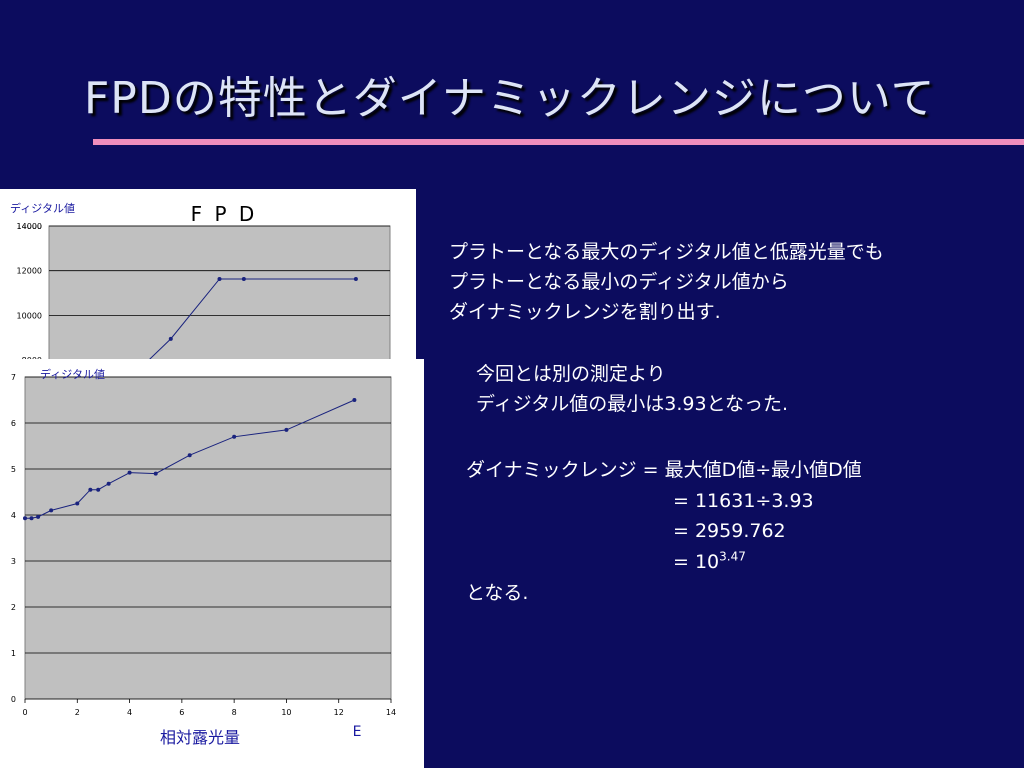 The height and width of the screenshot is (768, 1024). I want to click on y-tick-label: 8000, so click(32, 358).